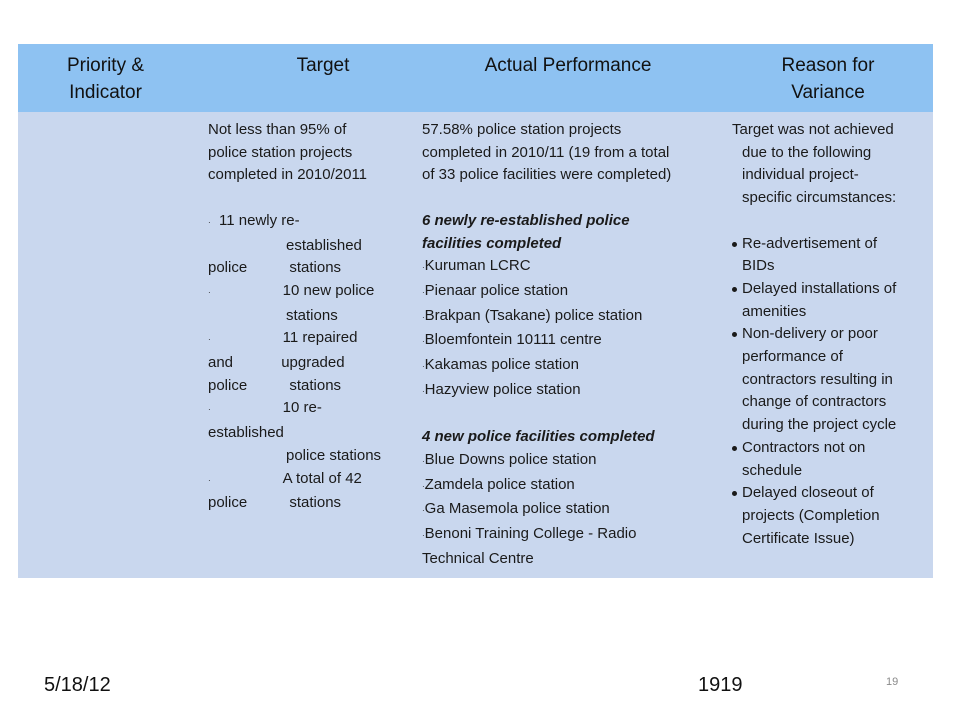  What do you see at coordinates (77, 685) in the screenshot?
I see `footer-date: 5/18/12` at bounding box center [77, 685].